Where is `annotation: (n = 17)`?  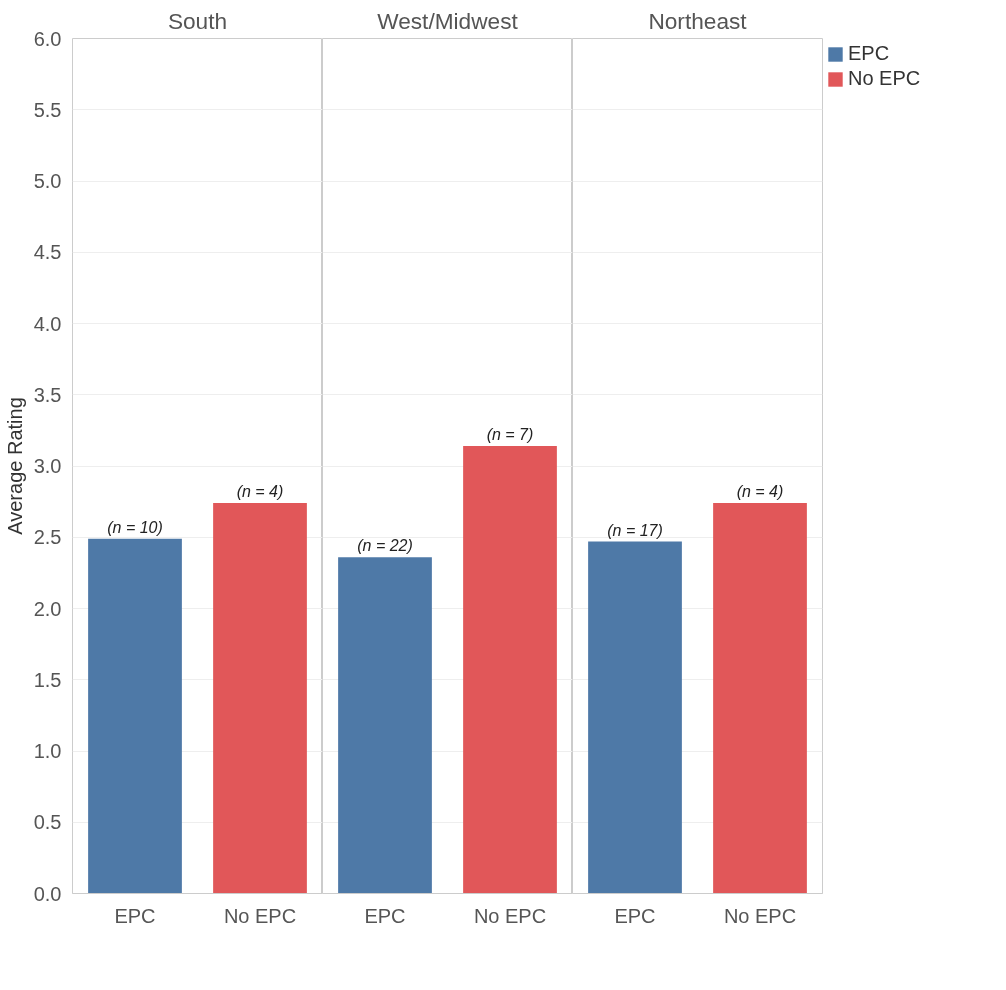
annotation: (n = 17) is located at coordinates (635, 530).